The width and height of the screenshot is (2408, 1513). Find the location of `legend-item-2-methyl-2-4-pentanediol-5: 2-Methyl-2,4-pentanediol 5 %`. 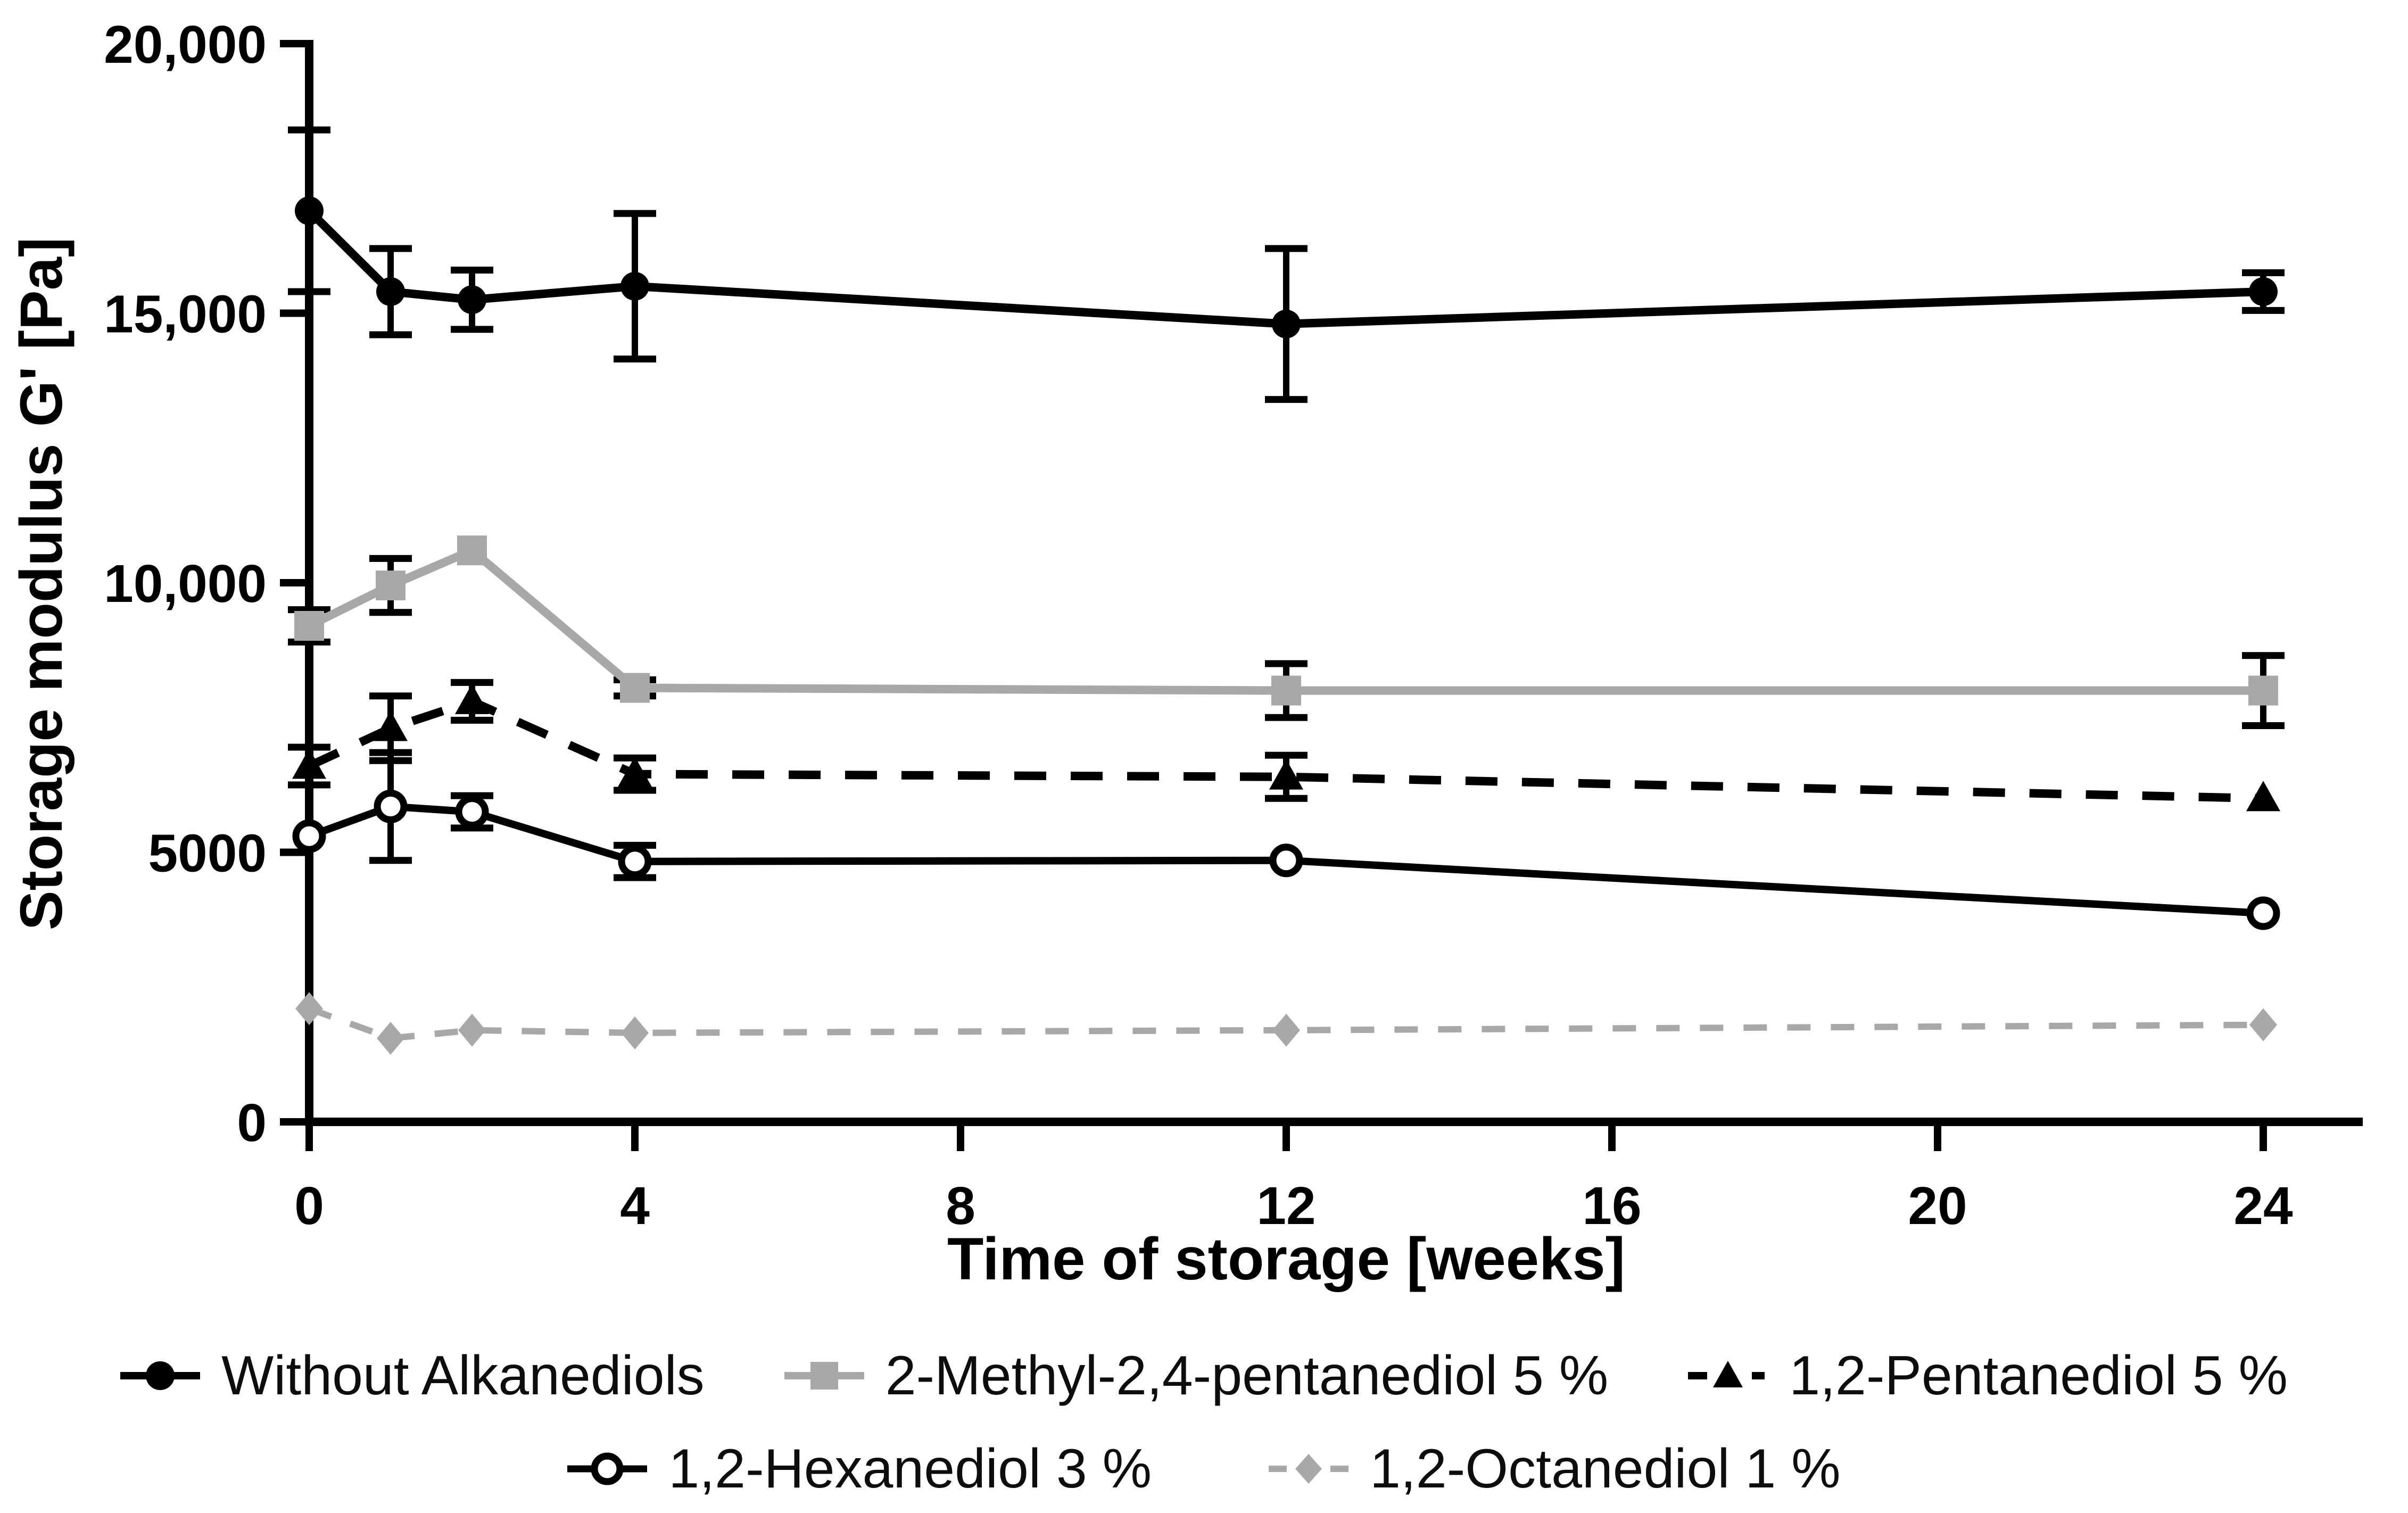

legend-item-2-methyl-2-4-pentanediol-5: 2-Methyl-2,4-pentanediol 5 % is located at coordinates (1196, 1376).